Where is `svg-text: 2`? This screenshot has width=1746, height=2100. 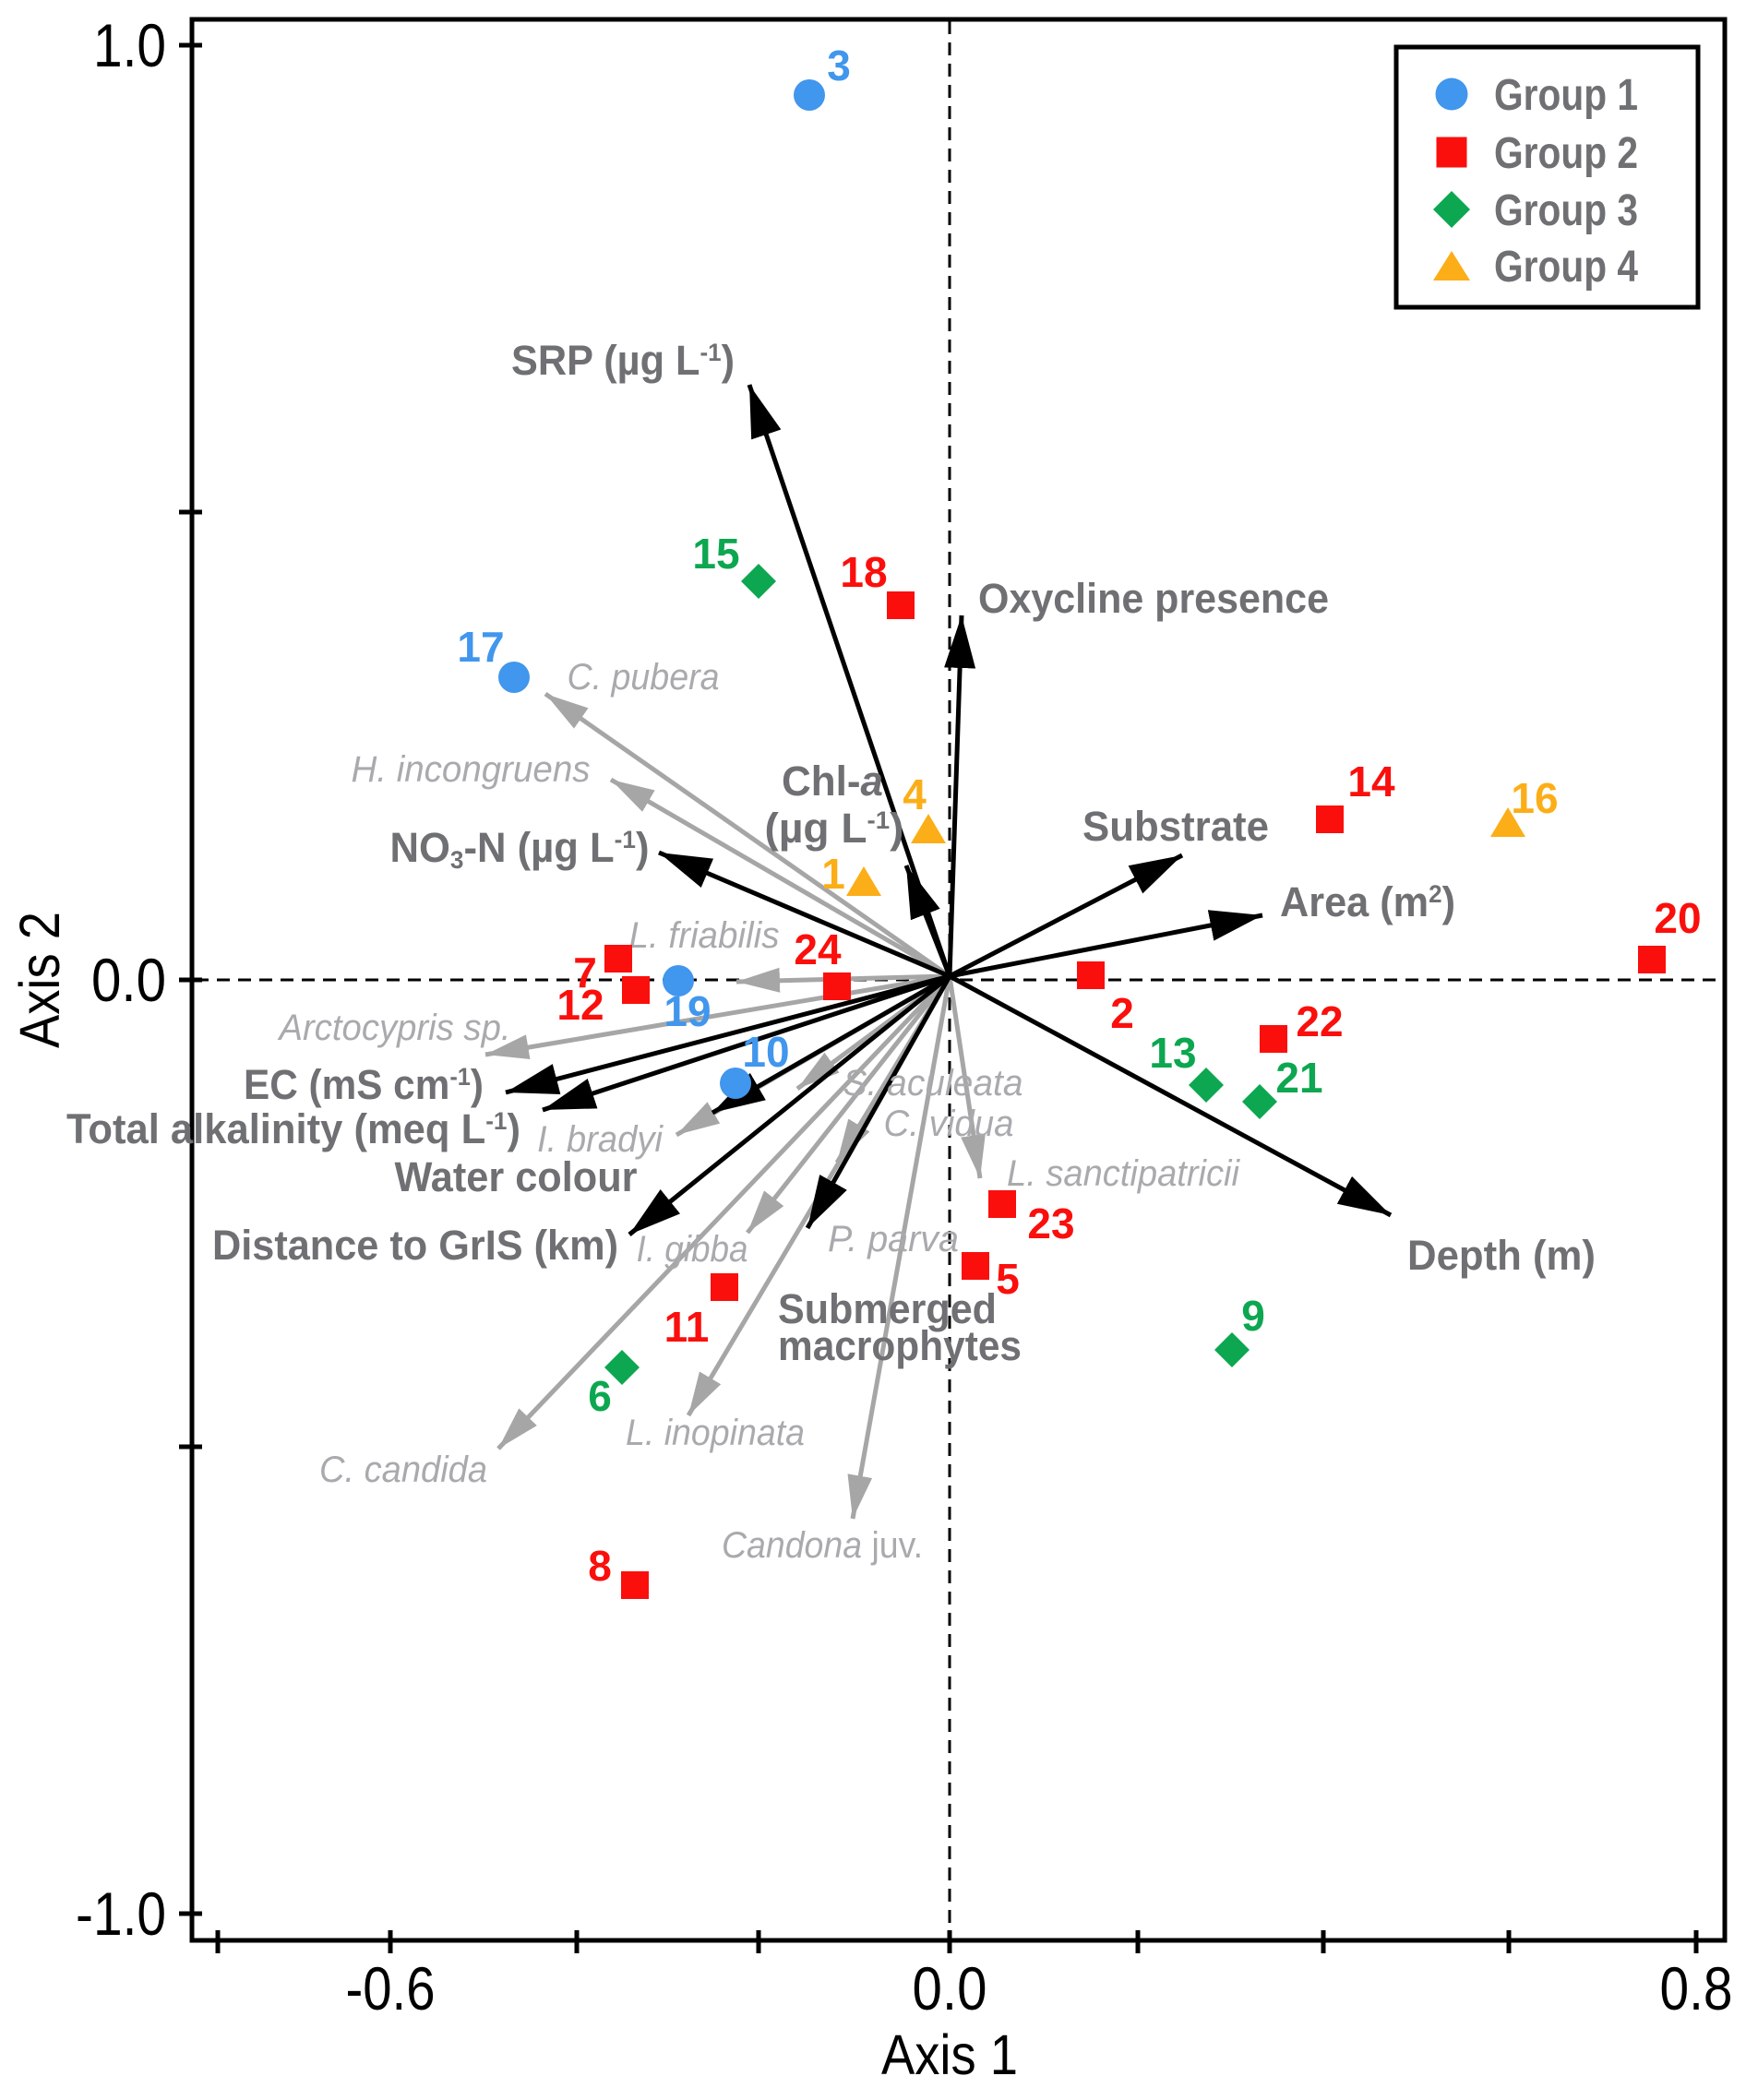
svg-text: 2 is located at coordinates (1122, 1013).